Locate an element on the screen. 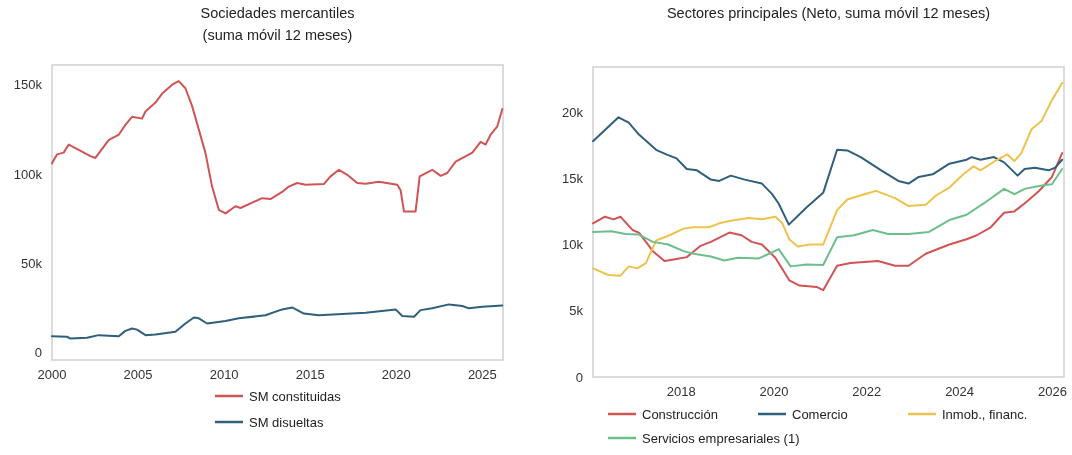 The height and width of the screenshot is (455, 1072). y-tick-label: 20k is located at coordinates (573, 112).